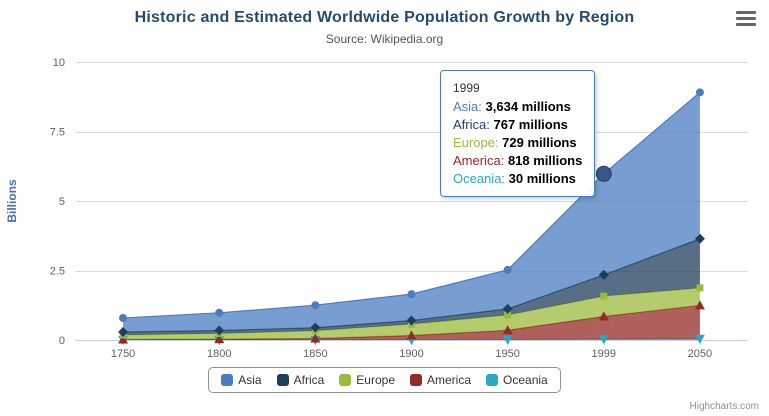 Image resolution: width=769 pixels, height=416 pixels. I want to click on marker-oceania-1950, so click(507, 340).